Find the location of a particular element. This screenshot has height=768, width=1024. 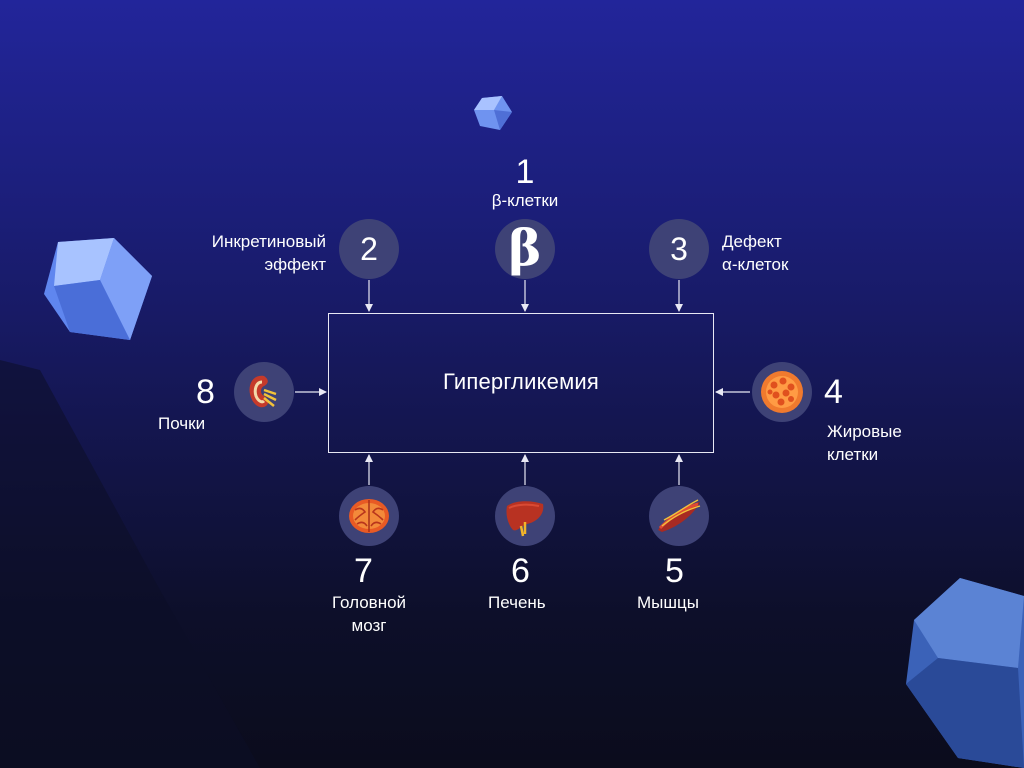

node-2-number: 2 is located at coordinates (369, 248).